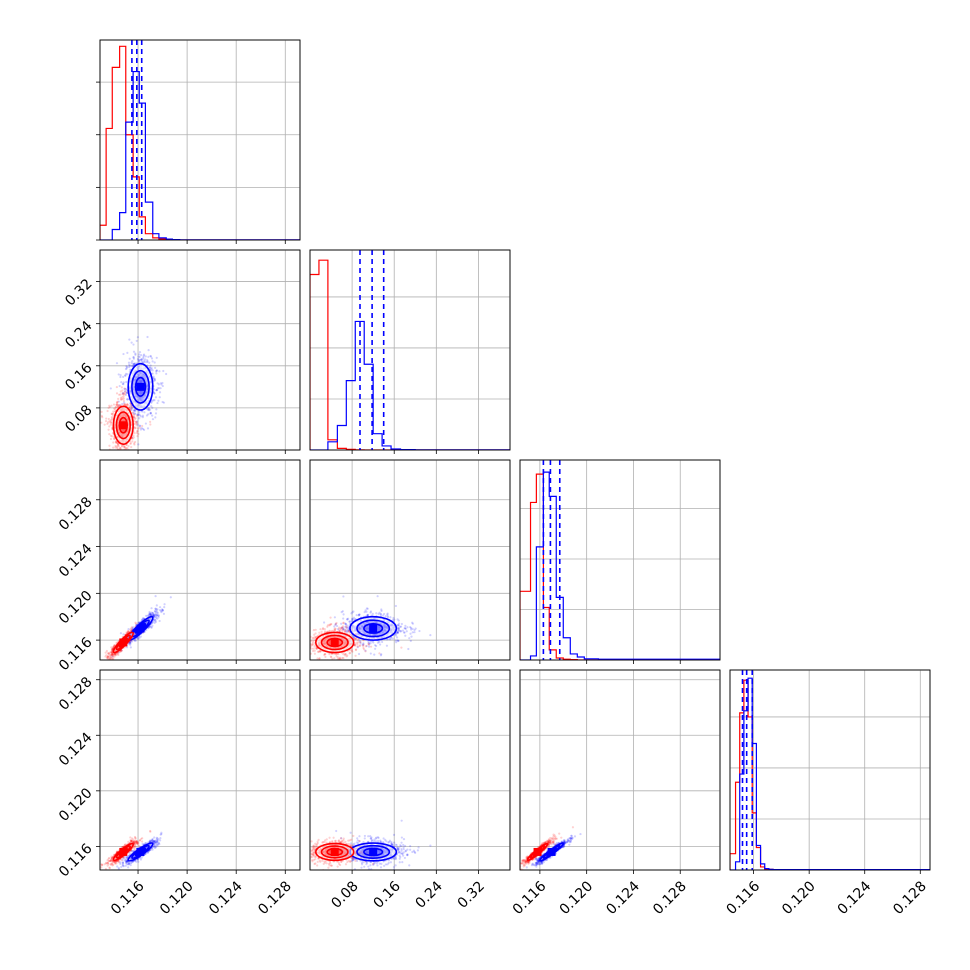  Describe the element at coordinates (471, 894) in the screenshot. I see `x-tick-label: 0.32` at that location.